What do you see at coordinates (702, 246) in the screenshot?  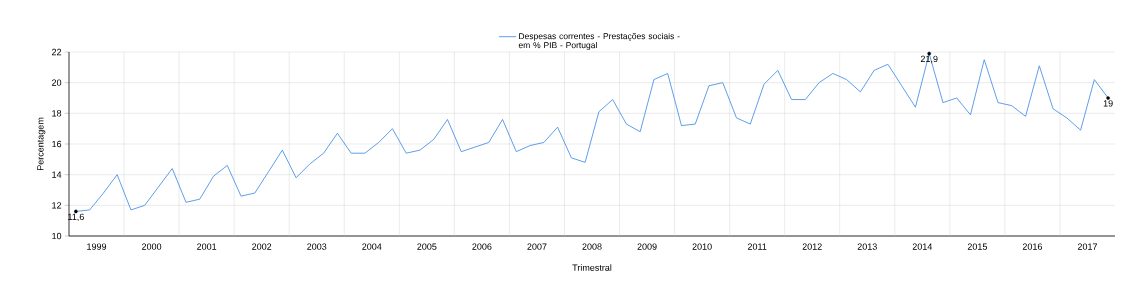 I see `x-tick-label: 2010` at bounding box center [702, 246].